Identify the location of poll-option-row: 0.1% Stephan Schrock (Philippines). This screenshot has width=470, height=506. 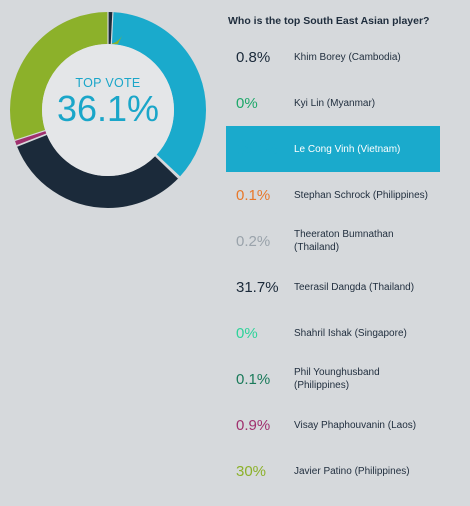
(333, 195).